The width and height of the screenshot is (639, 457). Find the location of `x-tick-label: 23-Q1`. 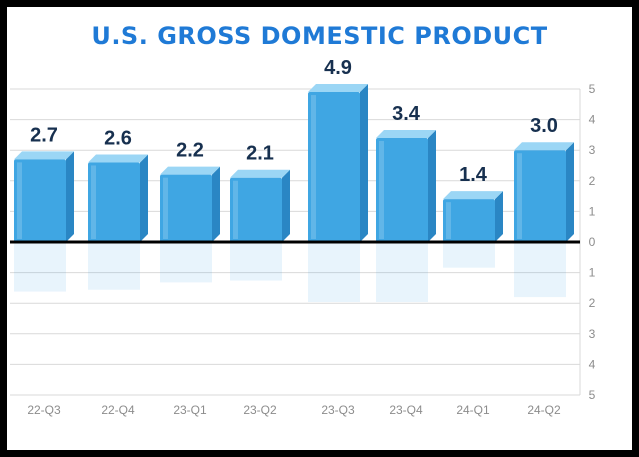

x-tick-label: 23-Q1 is located at coordinates (190, 410).